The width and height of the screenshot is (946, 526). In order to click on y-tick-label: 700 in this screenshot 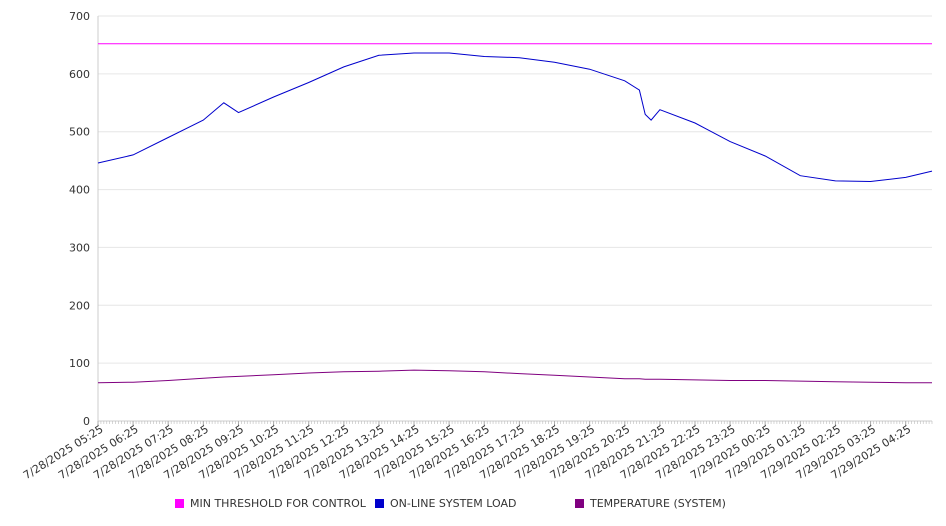, I will do `click(79, 16)`.